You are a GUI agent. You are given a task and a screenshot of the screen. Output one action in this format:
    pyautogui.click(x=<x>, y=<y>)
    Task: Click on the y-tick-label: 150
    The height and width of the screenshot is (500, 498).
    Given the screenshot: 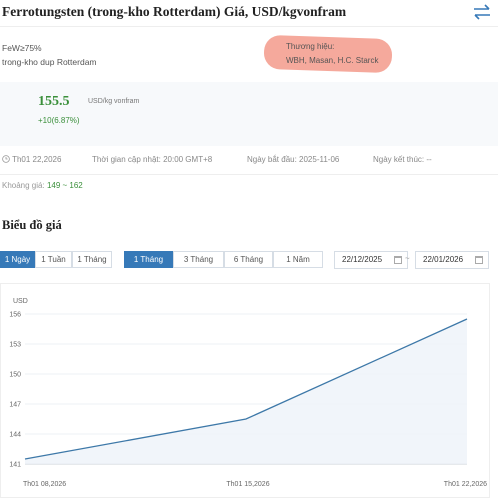 What is the action you would take?
    pyautogui.click(x=15, y=375)
    